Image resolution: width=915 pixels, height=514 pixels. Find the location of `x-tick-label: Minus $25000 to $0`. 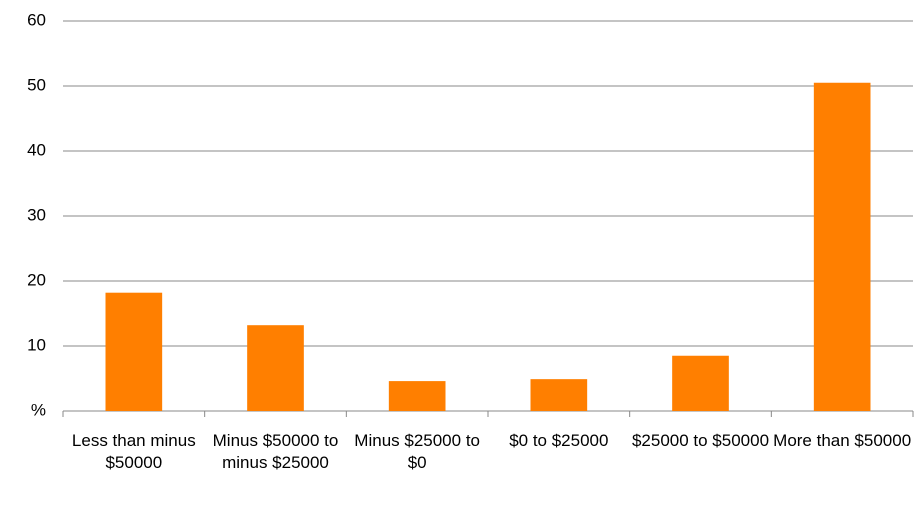

x-tick-label: Minus $25000 to $0 is located at coordinates (417, 451).